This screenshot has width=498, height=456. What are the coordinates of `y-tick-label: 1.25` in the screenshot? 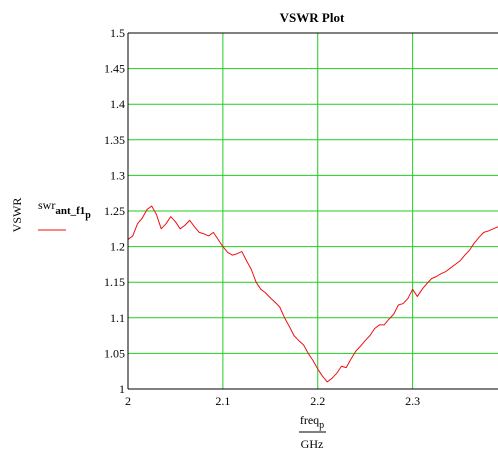 It's located at (114, 211).